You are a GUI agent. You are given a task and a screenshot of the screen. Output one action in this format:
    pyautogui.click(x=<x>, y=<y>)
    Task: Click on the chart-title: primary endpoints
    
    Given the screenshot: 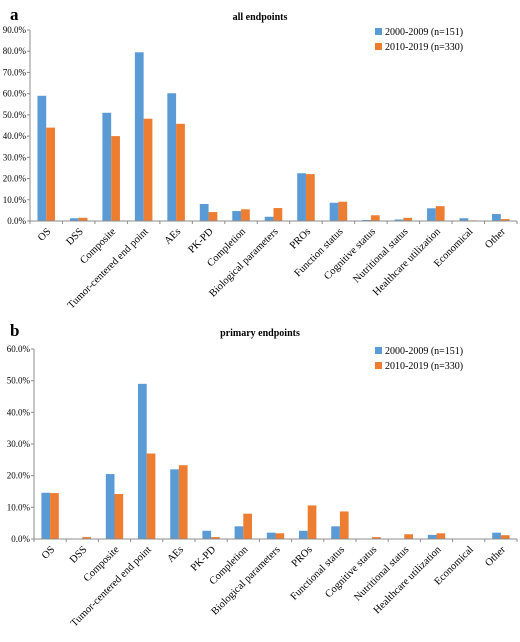 What is the action you would take?
    pyautogui.click(x=260, y=333)
    